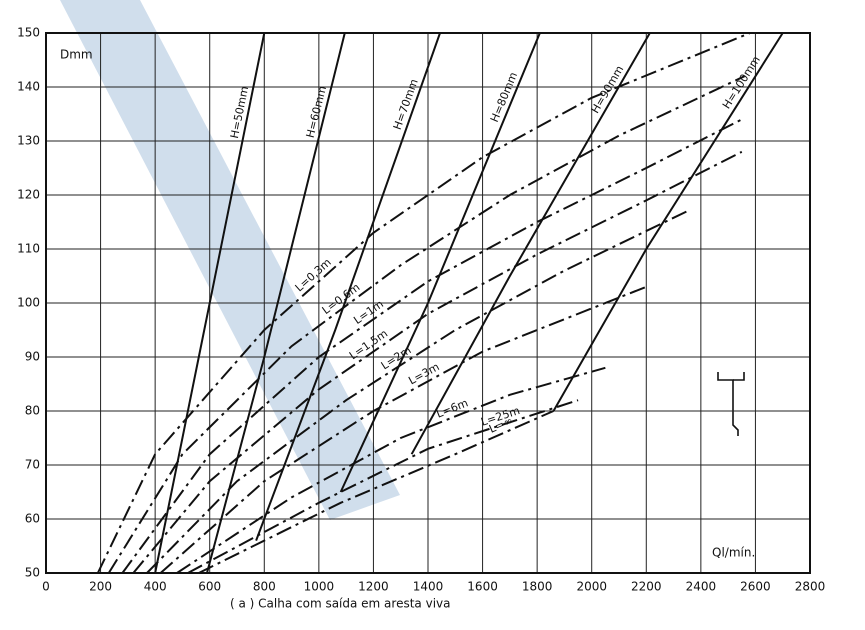 The image size is (865, 630). I want to click on y-tick-label: 110, so click(28, 249).